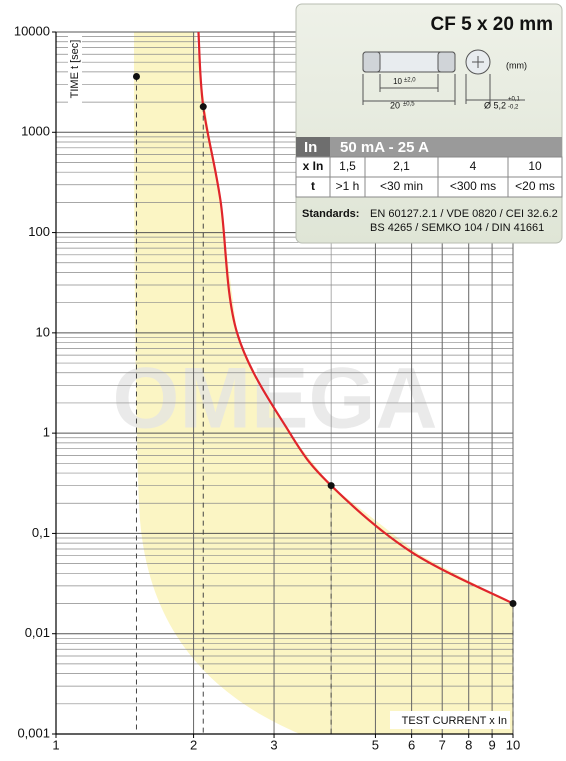 The image size is (566, 761). Describe the element at coordinates (411, 744) in the screenshot. I see `x-tick-label: 6` at that location.